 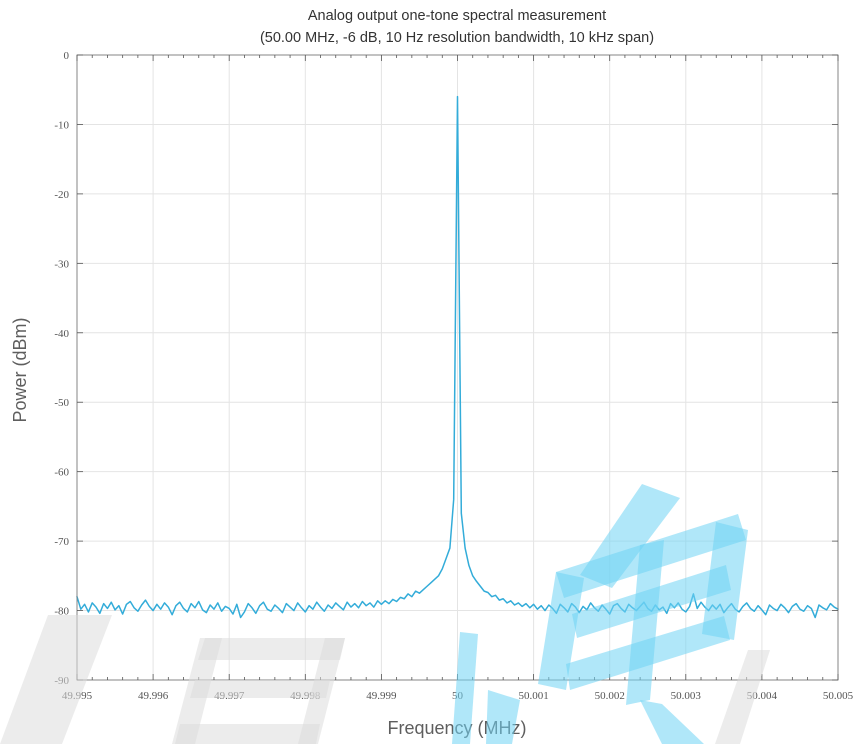 What do you see at coordinates (61, 334) in the screenshot?
I see `y-tick-label: -40` at bounding box center [61, 334].